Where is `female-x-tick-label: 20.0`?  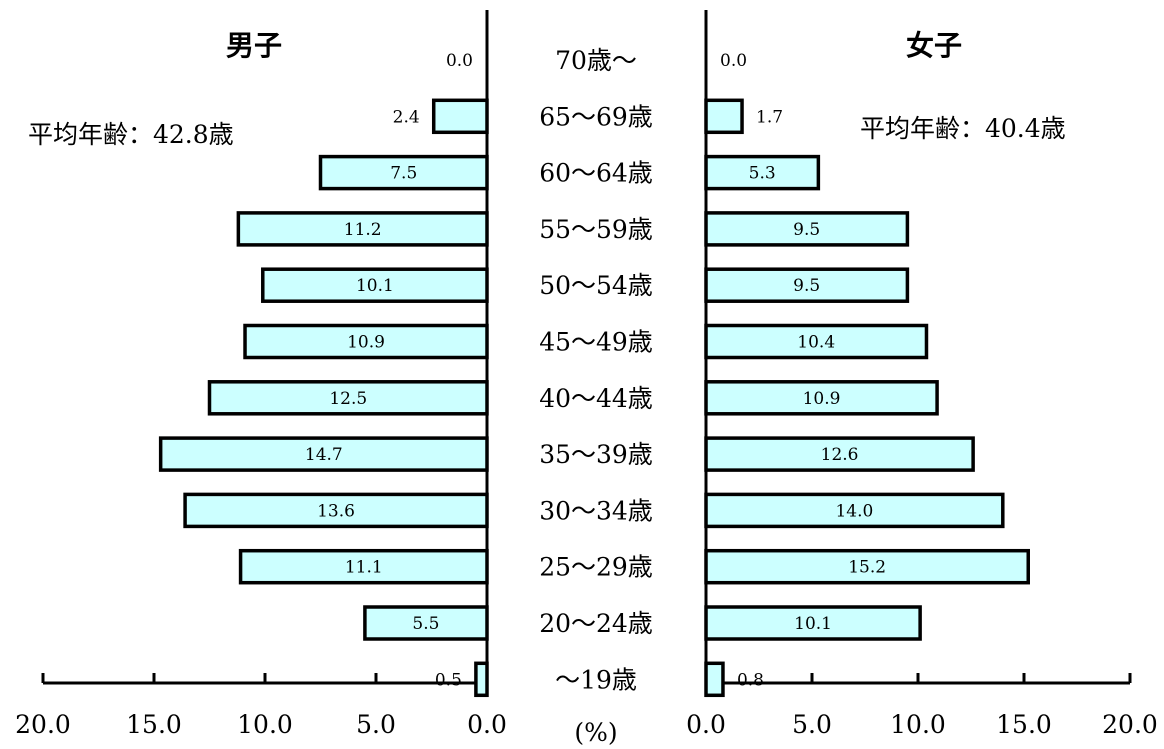 female-x-tick-label: 20.0 is located at coordinates (1130, 724).